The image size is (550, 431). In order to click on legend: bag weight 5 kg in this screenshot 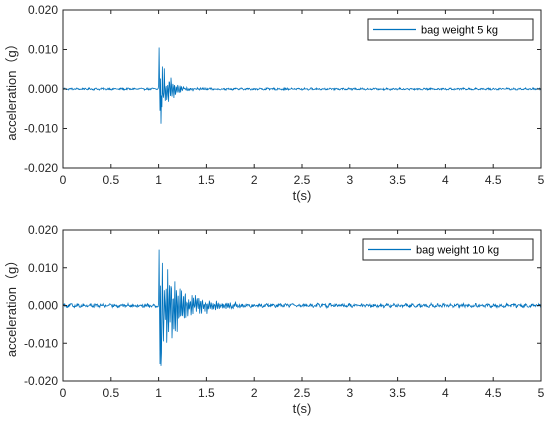, I will do `click(450, 29)`.